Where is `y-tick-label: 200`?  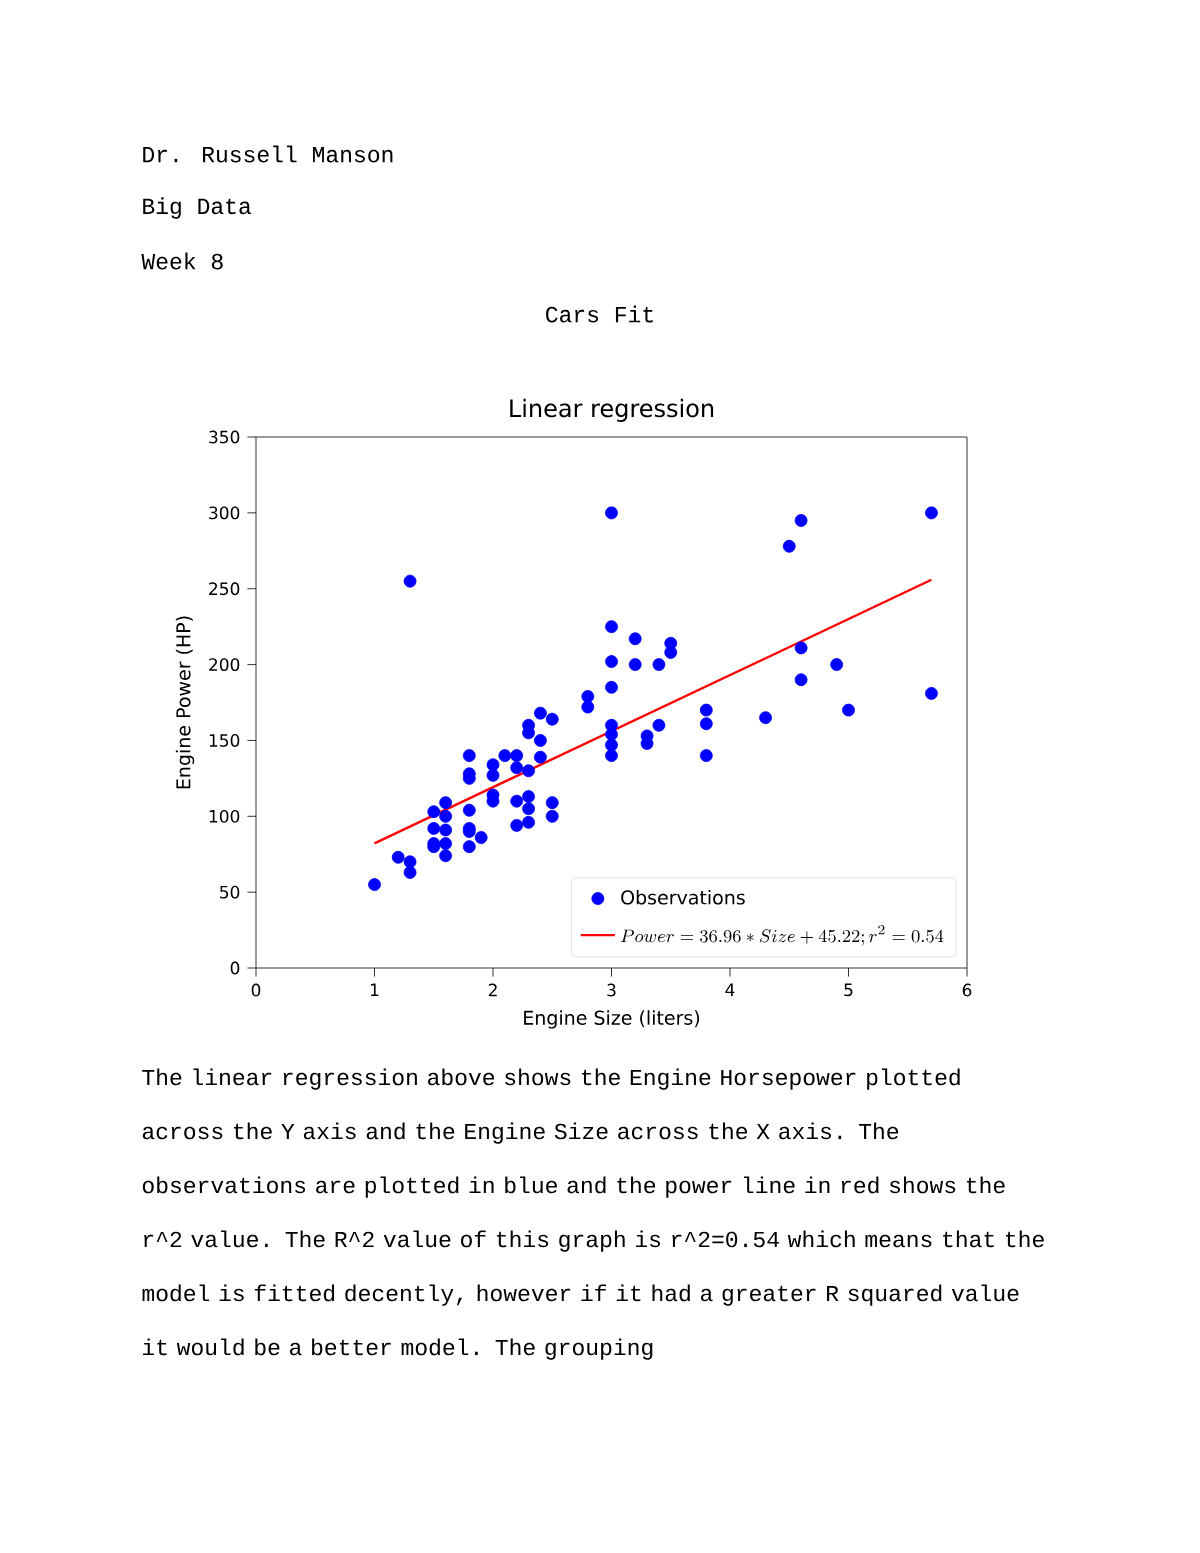 y-tick-label: 200 is located at coordinates (224, 665).